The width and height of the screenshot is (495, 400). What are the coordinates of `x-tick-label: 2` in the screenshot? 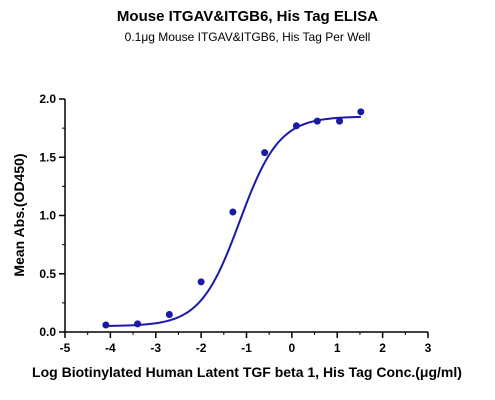 It's located at (382, 348).